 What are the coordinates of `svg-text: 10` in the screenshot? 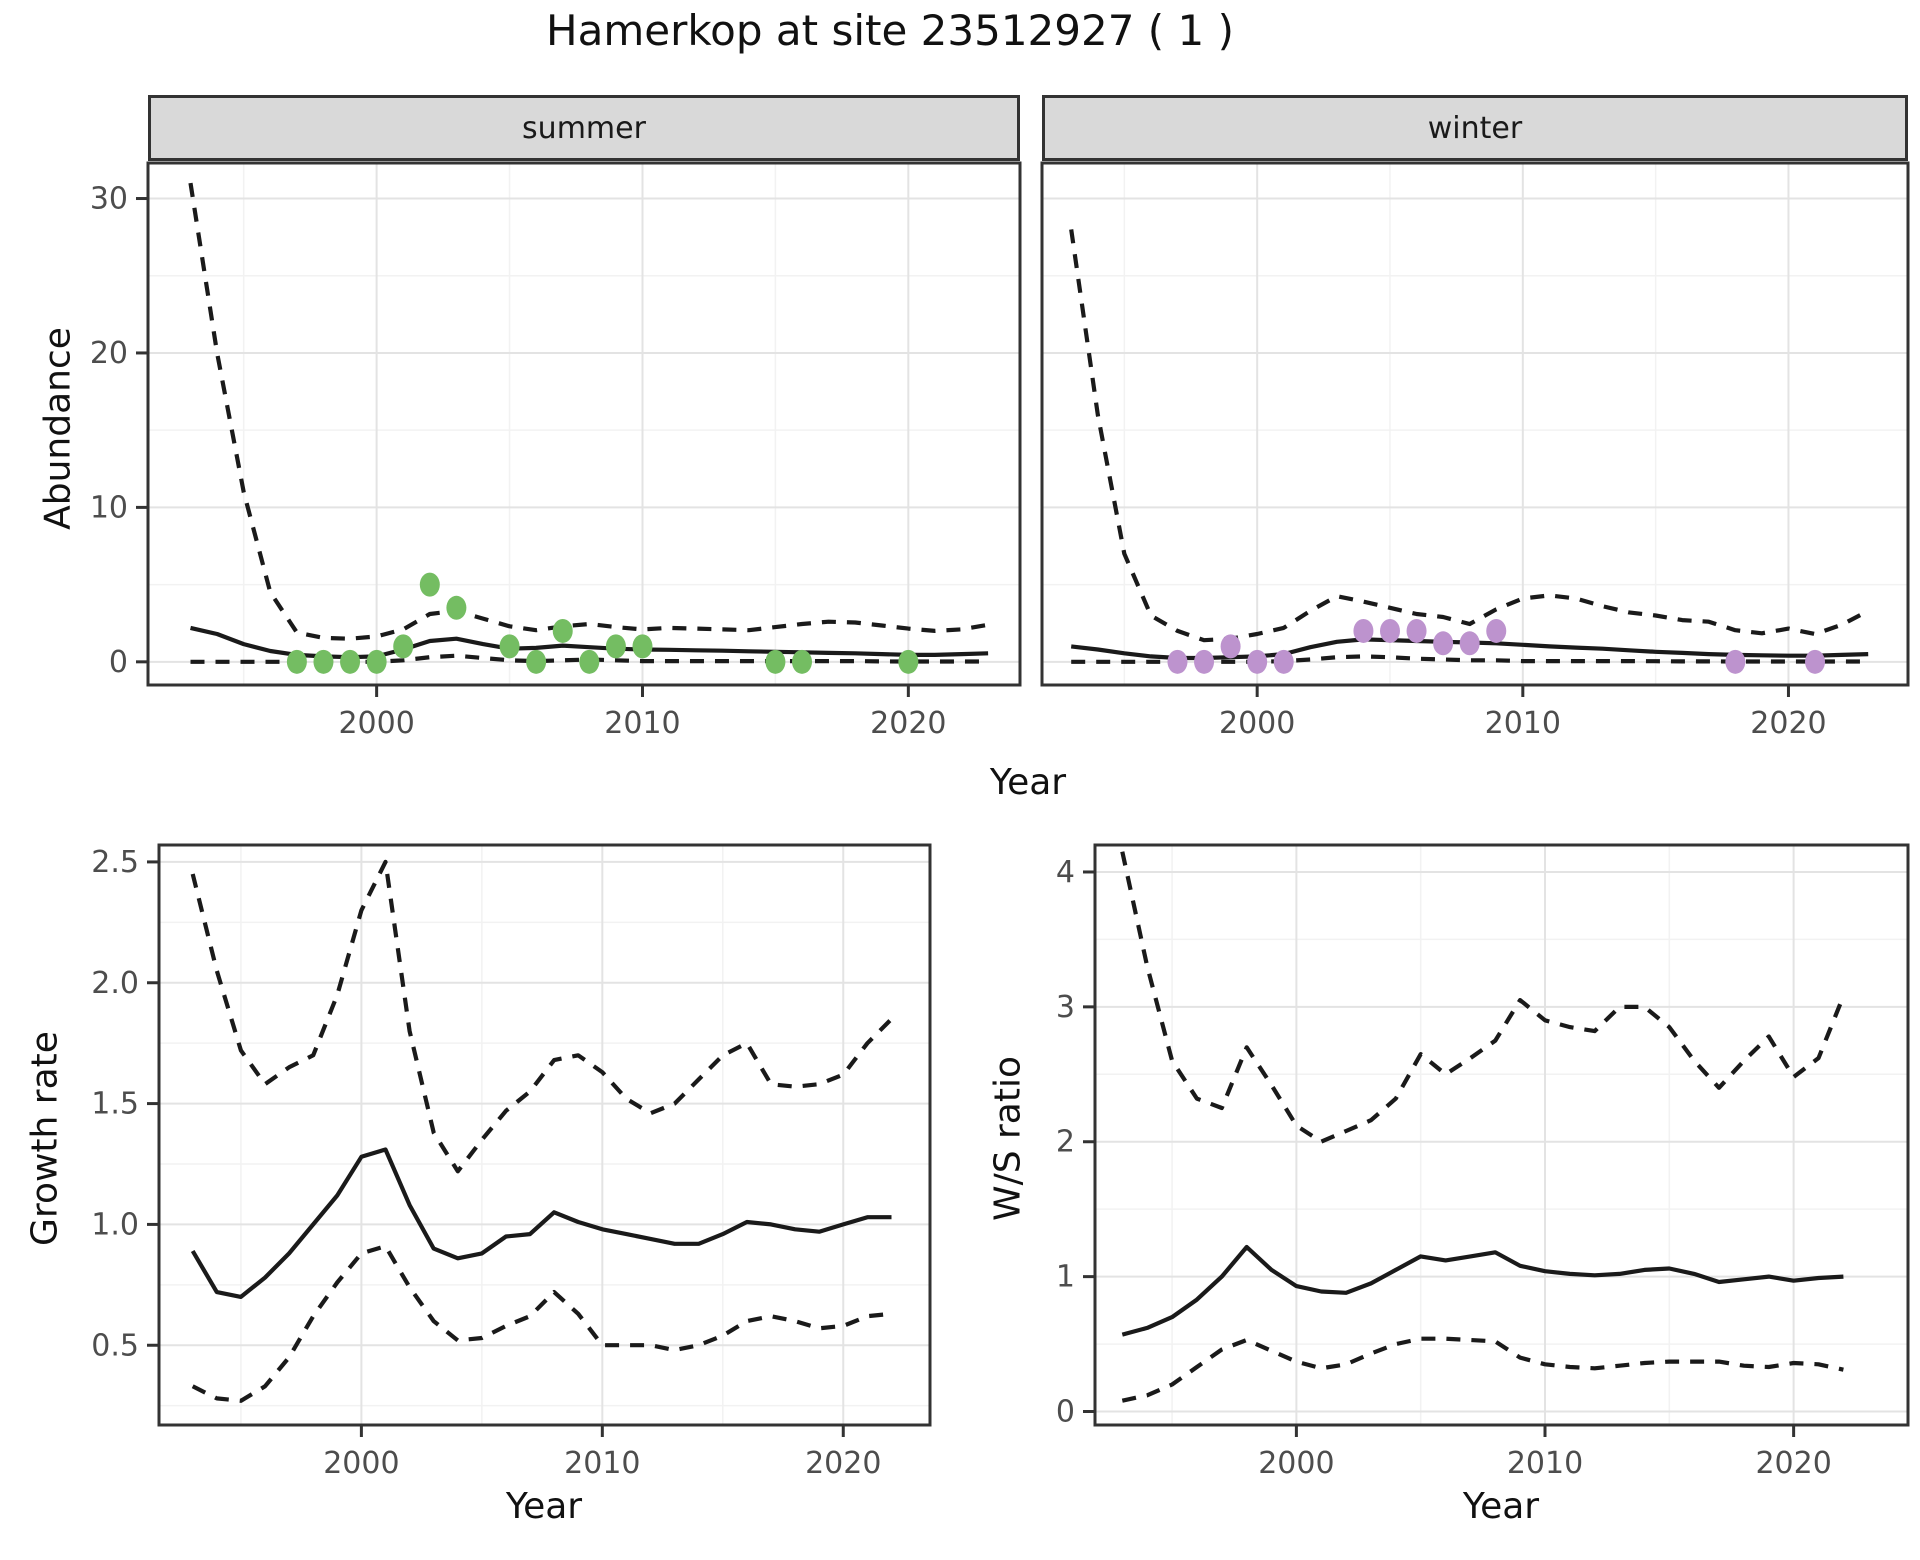 It's located at (109, 507).